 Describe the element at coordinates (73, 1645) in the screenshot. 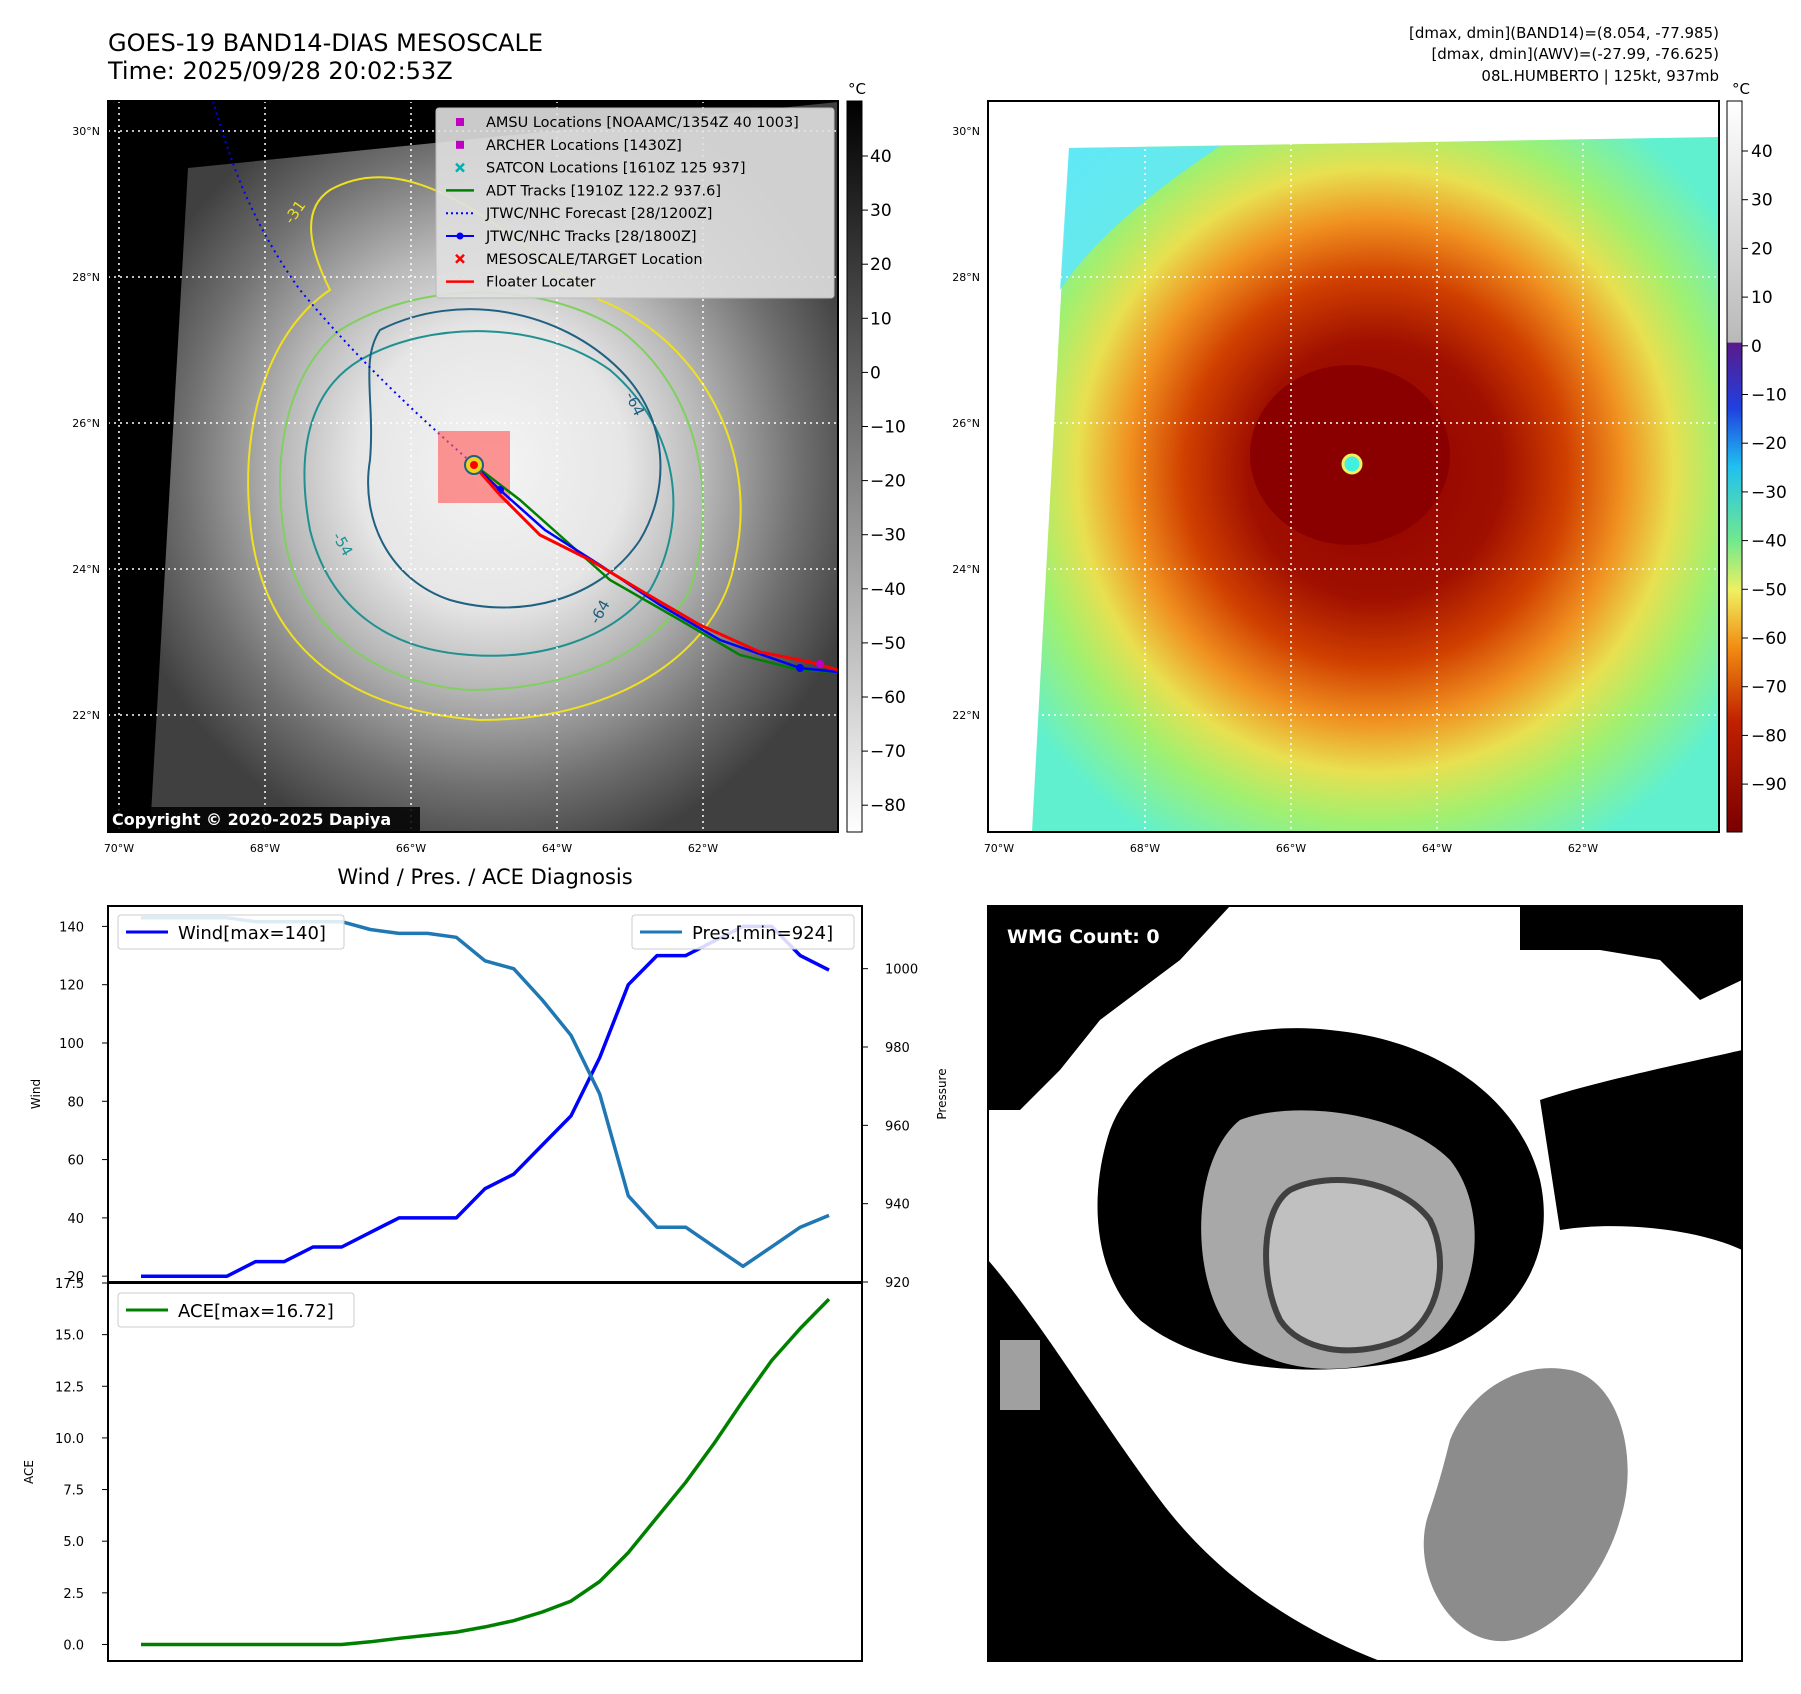

I see `ace-ytick-label: 0.0` at that location.